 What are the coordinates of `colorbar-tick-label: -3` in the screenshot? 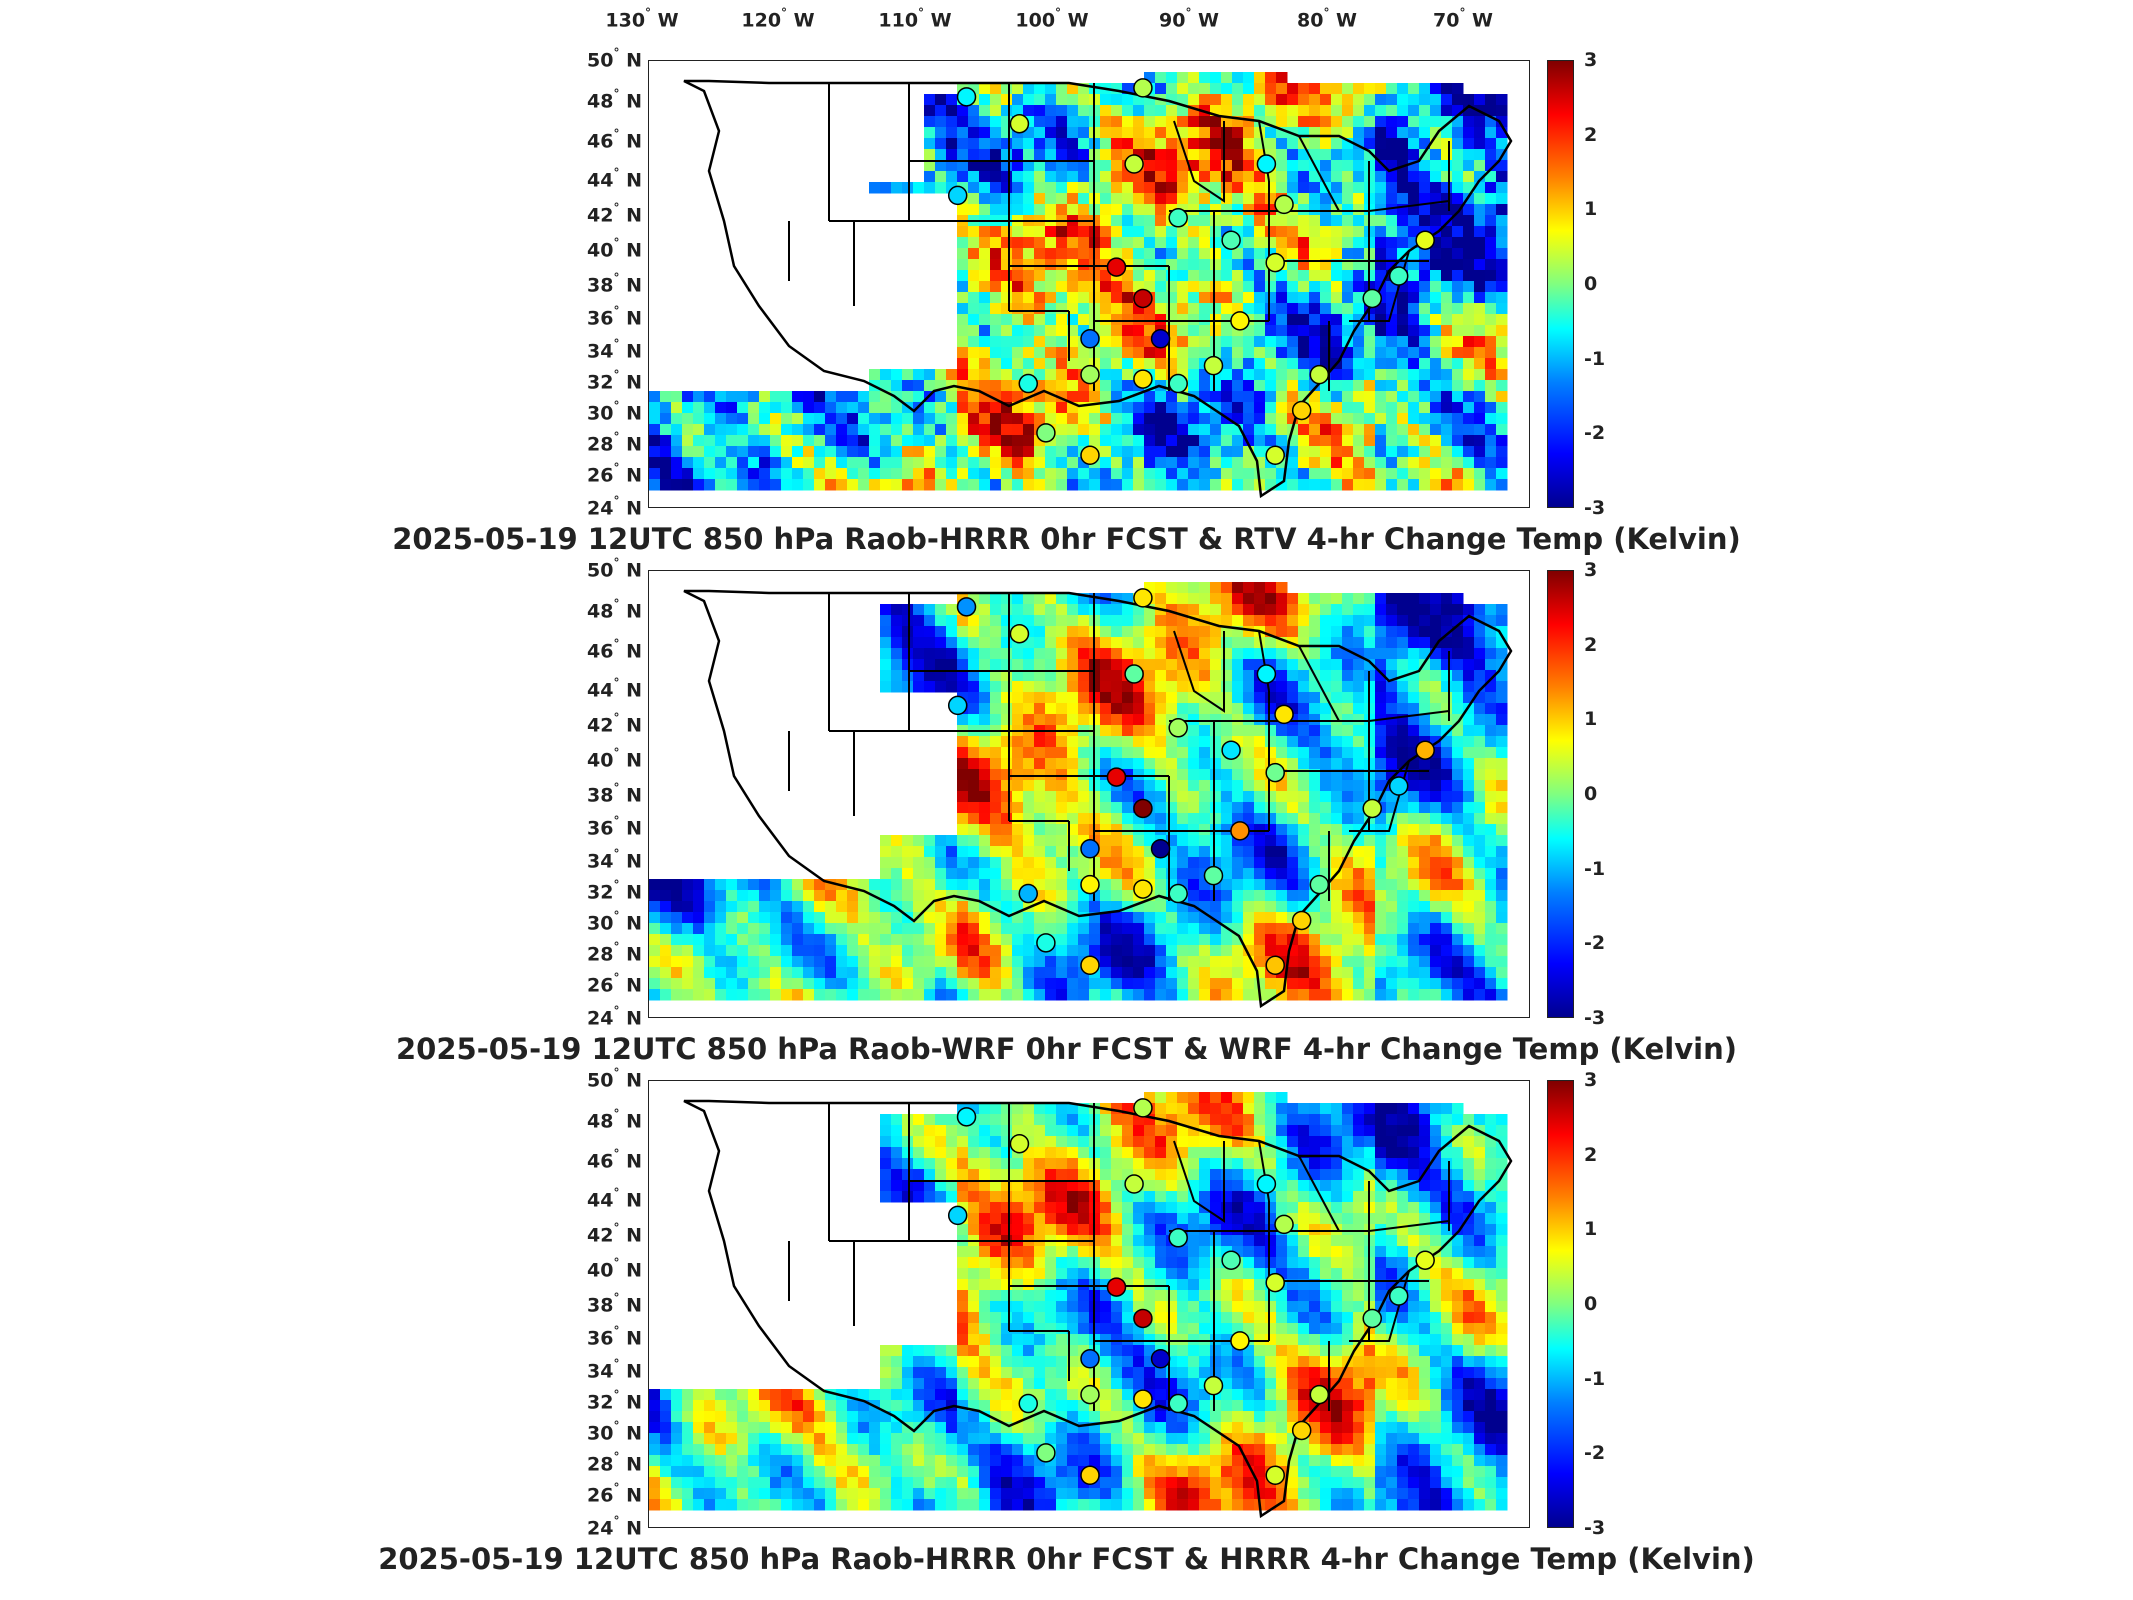 It's located at (1595, 508).